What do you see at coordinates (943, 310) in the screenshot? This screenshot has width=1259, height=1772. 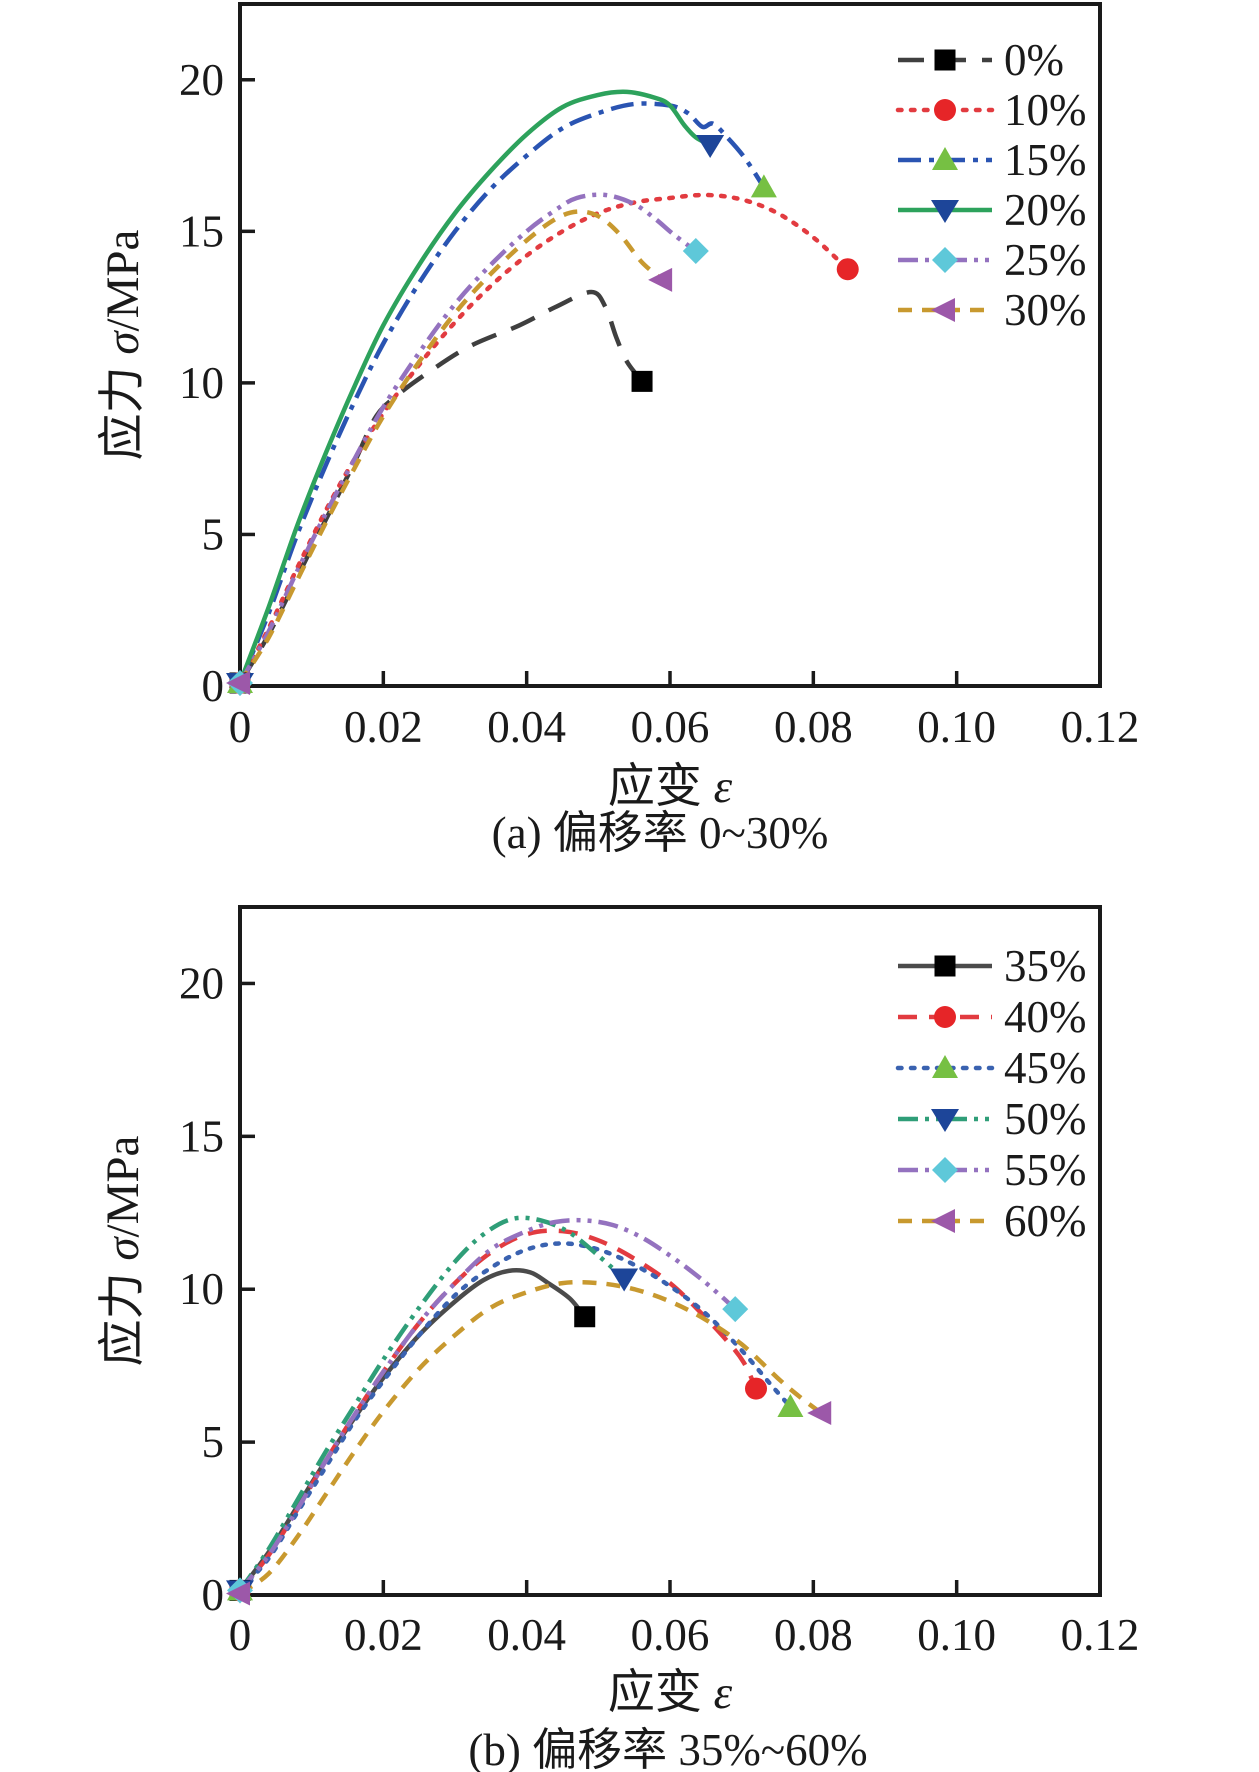 I see `legend-marker-30%` at bounding box center [943, 310].